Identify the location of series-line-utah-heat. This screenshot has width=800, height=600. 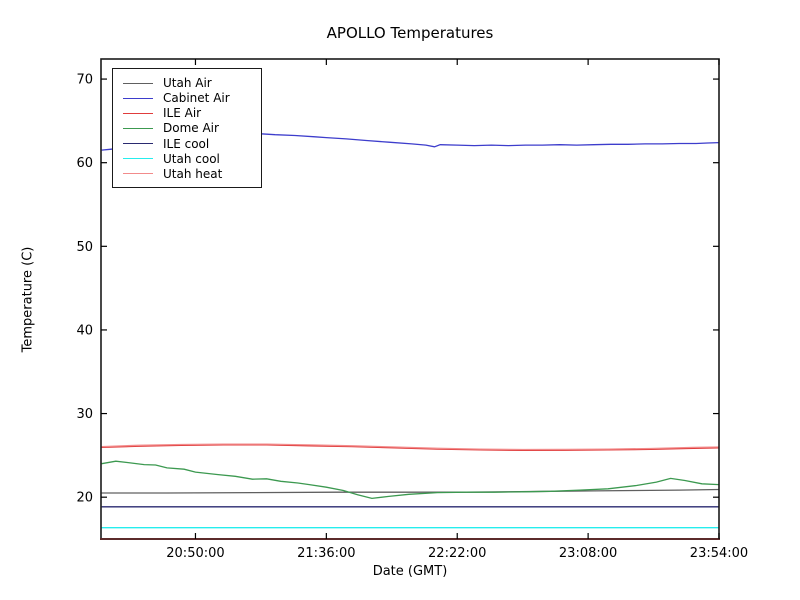
(410, 447).